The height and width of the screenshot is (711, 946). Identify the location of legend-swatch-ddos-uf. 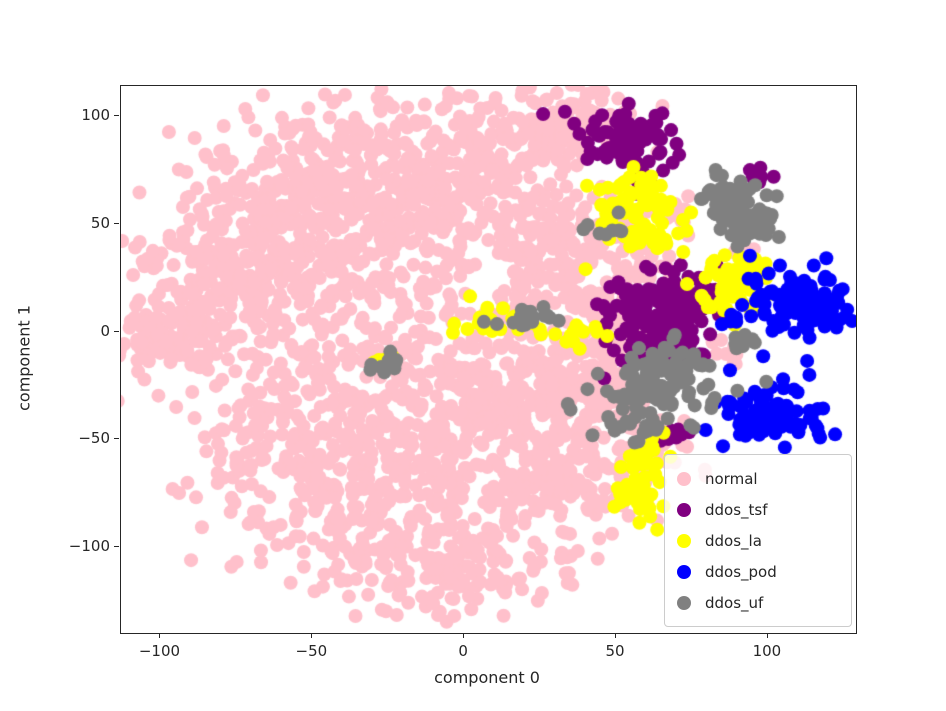
(684, 602).